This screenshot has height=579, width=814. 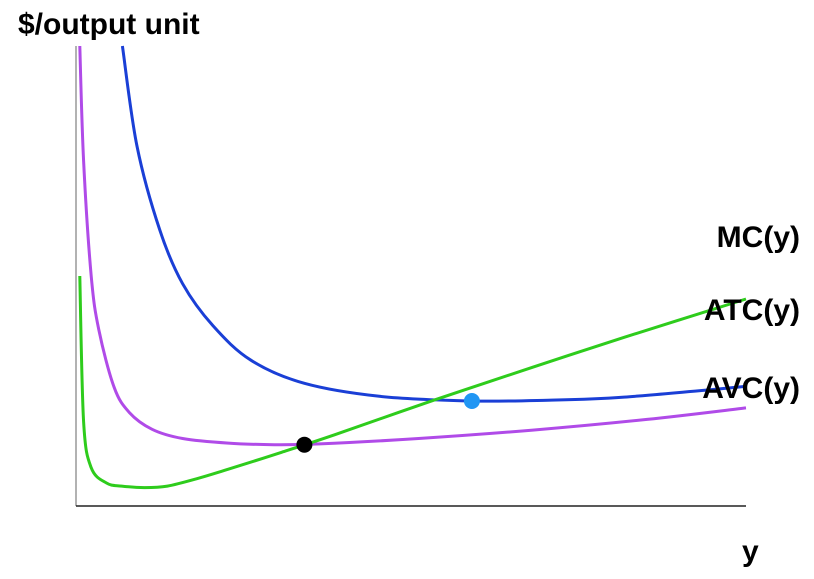 What do you see at coordinates (758, 237) in the screenshot?
I see `series-label-mc: MC(y)` at bounding box center [758, 237].